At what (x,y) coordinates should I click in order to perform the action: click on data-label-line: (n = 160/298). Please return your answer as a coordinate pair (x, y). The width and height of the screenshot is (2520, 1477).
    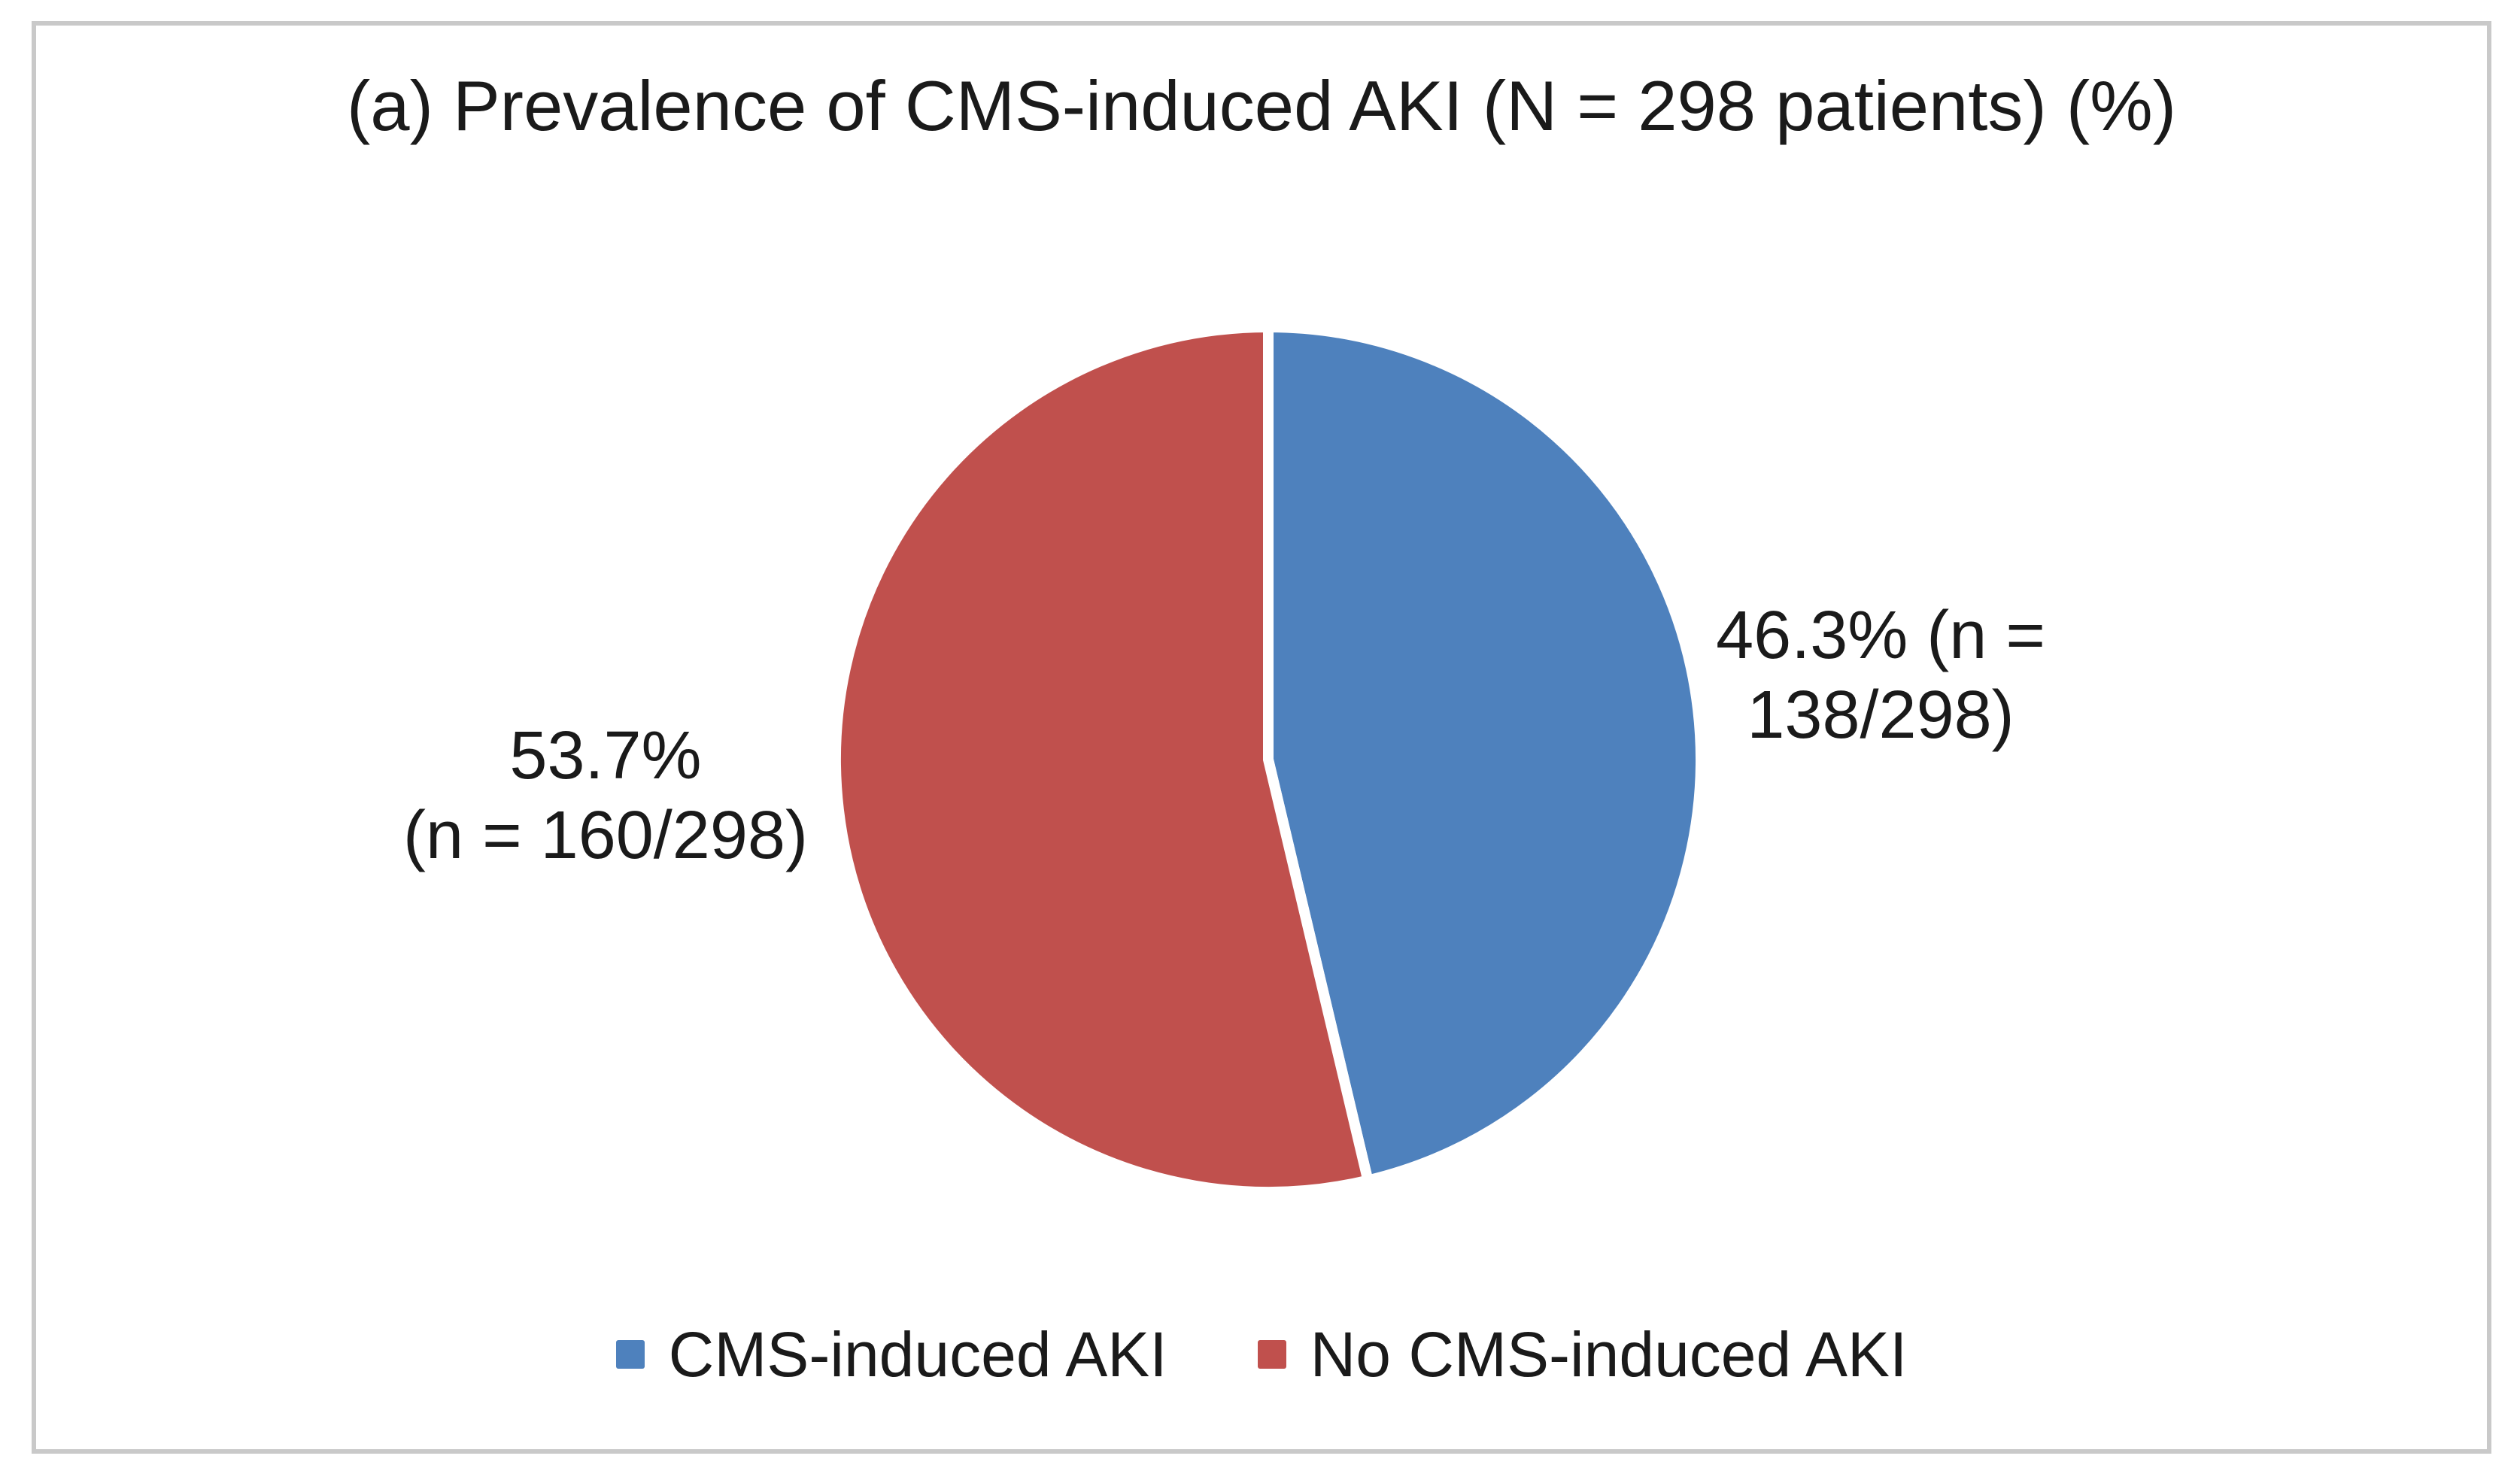
    Looking at the image, I should click on (605, 836).